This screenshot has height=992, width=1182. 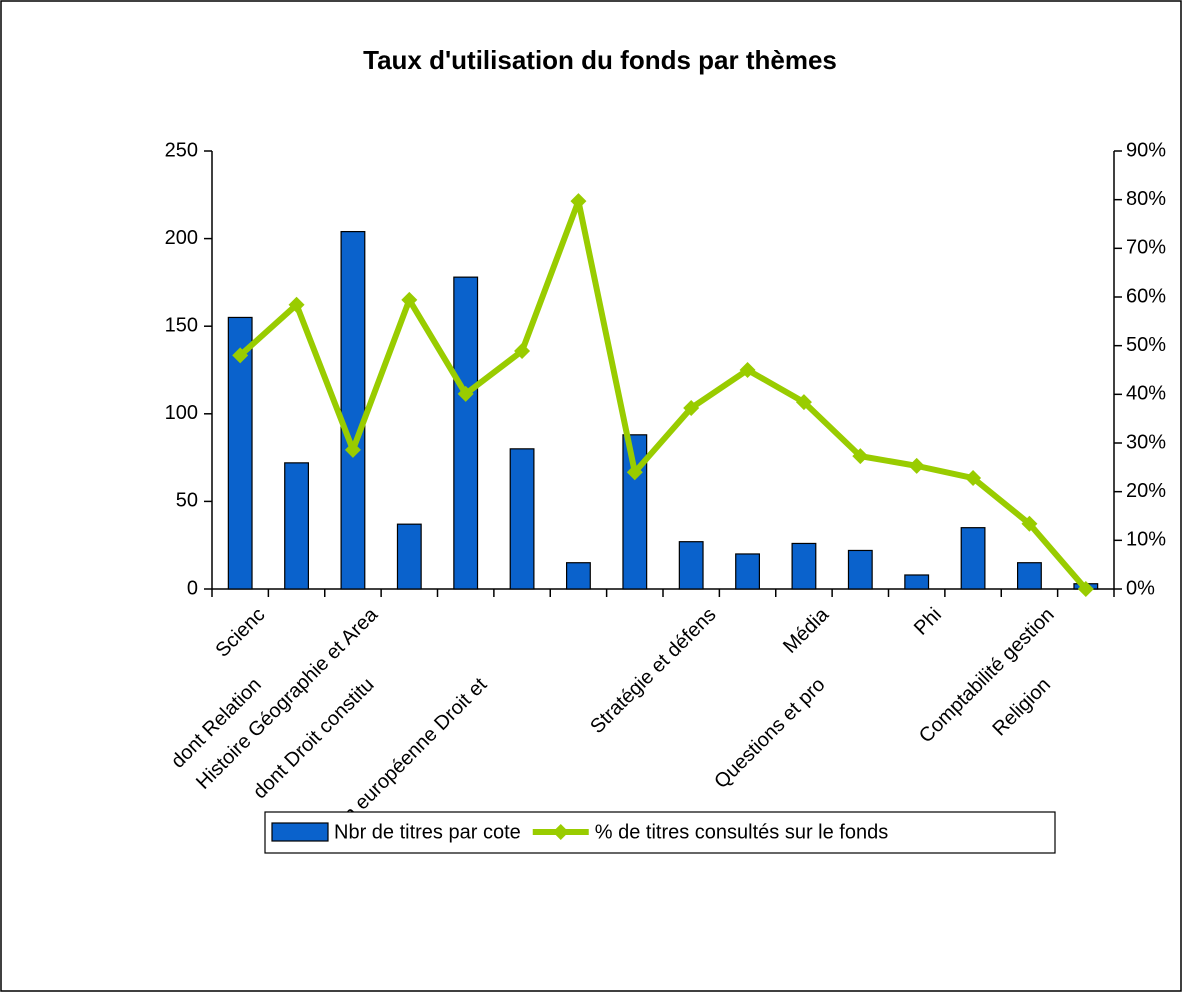 What do you see at coordinates (181, 150) in the screenshot?
I see `y-tick-label: 250` at bounding box center [181, 150].